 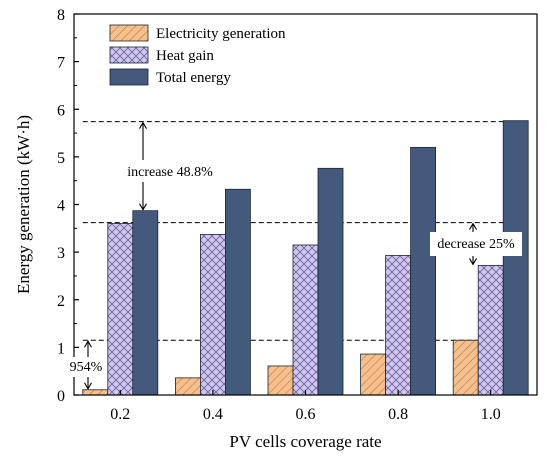 What do you see at coordinates (491, 414) in the screenshot?
I see `x-tick-label: 1.0` at bounding box center [491, 414].